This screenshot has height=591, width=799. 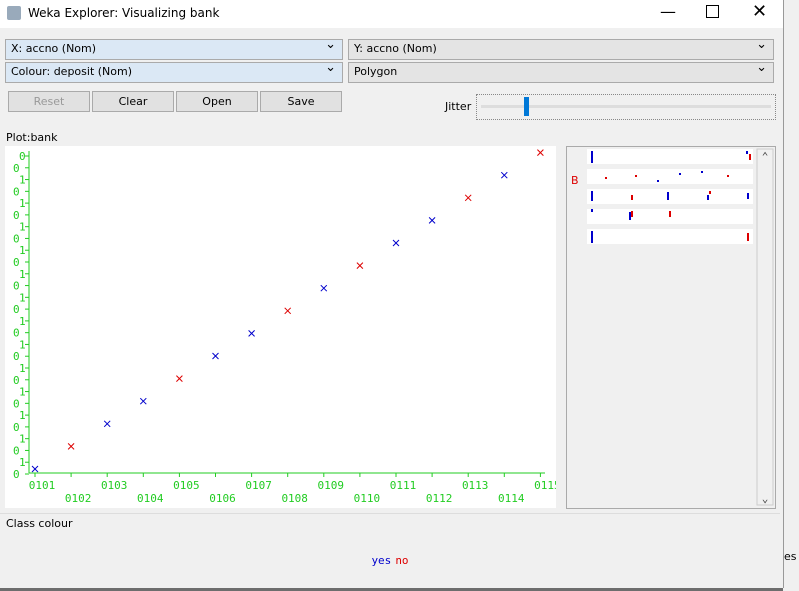 What do you see at coordinates (301, 101) in the screenshot?
I see `save-button: Save` at bounding box center [301, 101].